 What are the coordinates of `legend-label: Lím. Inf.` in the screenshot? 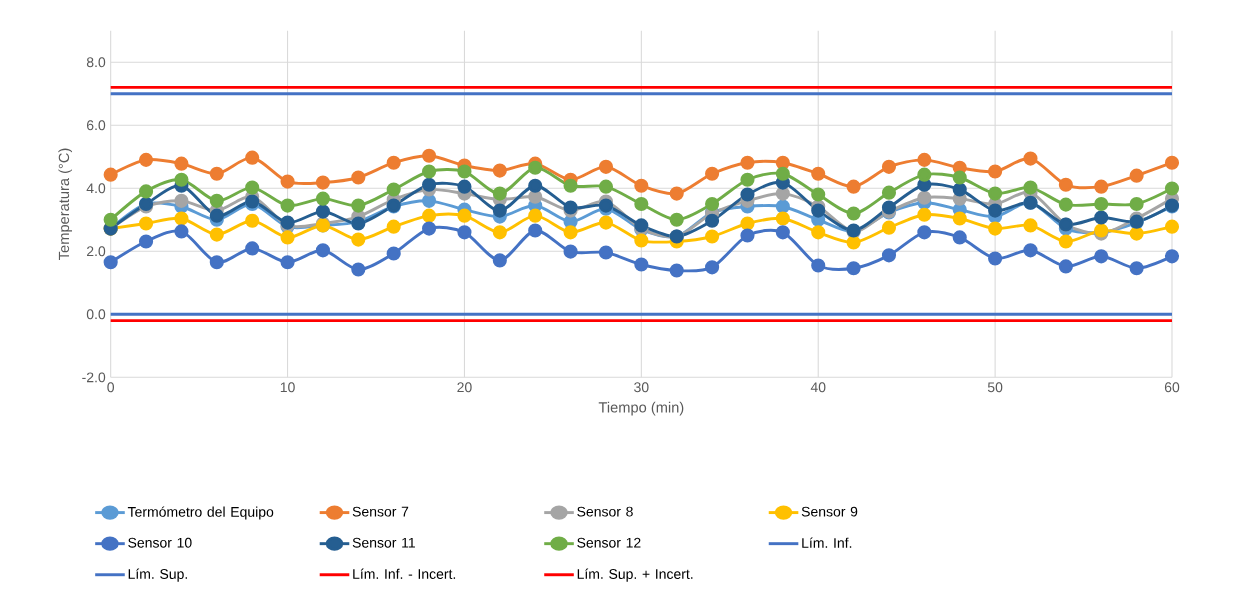 It's located at (827, 542).